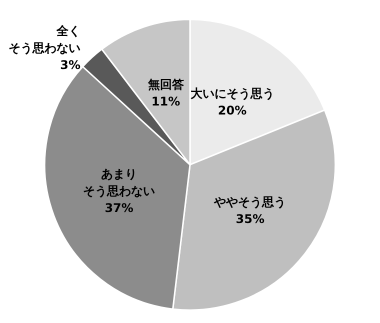 This screenshot has width=380, height=323. What do you see at coordinates (232, 110) in the screenshot?
I see `data-label: 20%` at bounding box center [232, 110].